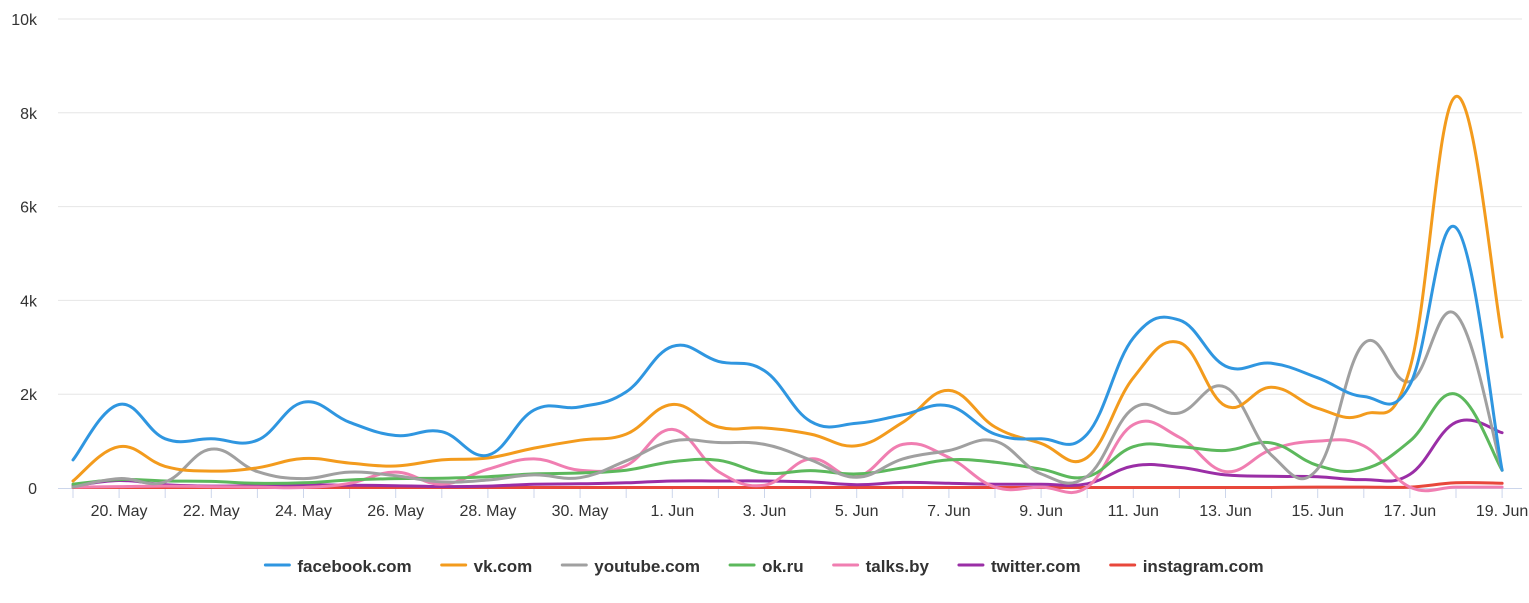 The height and width of the screenshot is (603, 1529). I want to click on series-line-twitter-com, so click(787, 453).